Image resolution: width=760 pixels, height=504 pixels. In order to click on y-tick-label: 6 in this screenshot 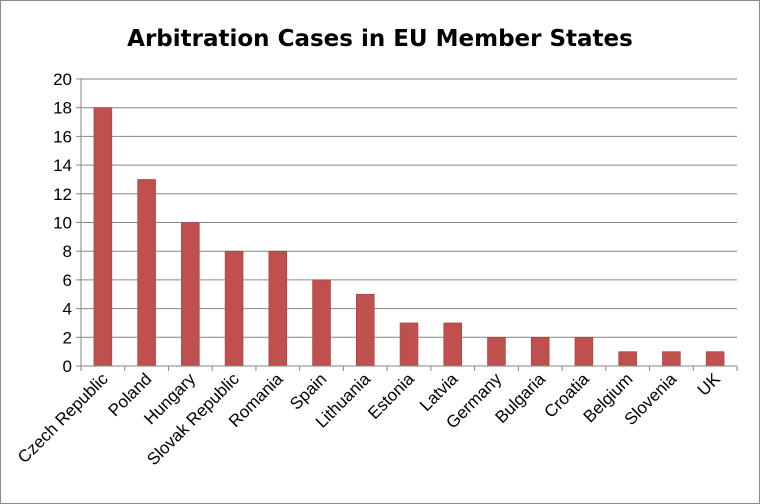, I will do `click(67, 280)`.